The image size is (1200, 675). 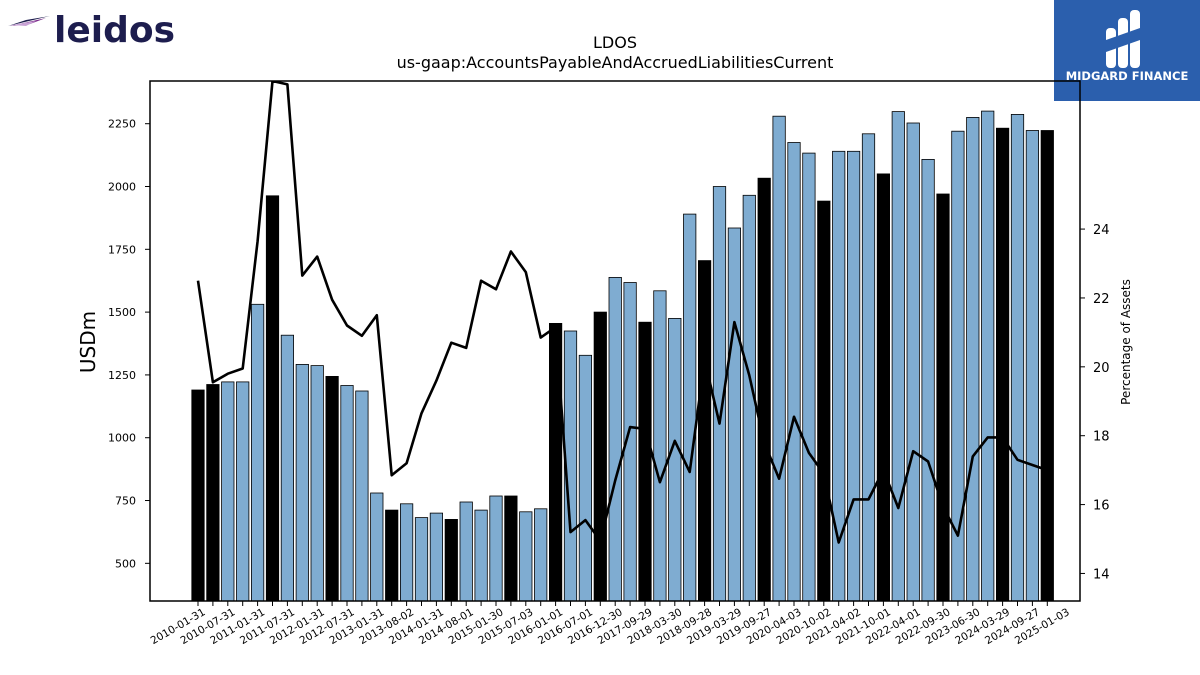 What do you see at coordinates (122, 187) in the screenshot?
I see `y-tick-label: 2000` at bounding box center [122, 187].